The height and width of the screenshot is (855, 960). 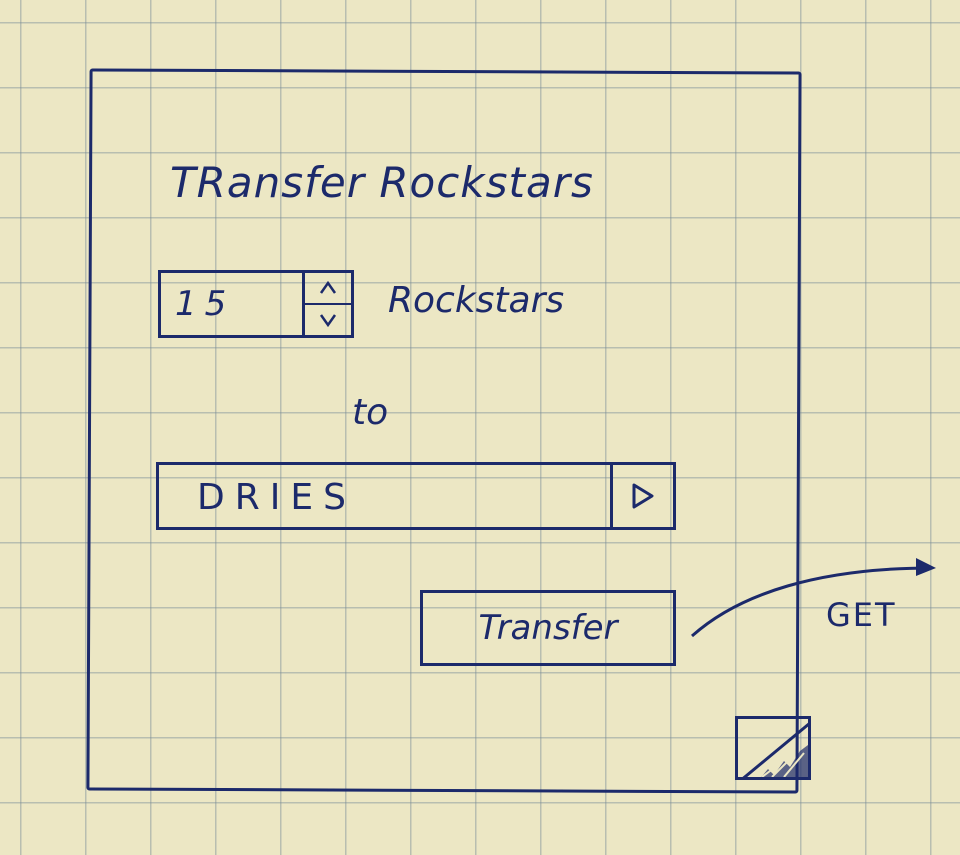 What do you see at coordinates (370, 412) in the screenshot?
I see `to-label: to` at bounding box center [370, 412].